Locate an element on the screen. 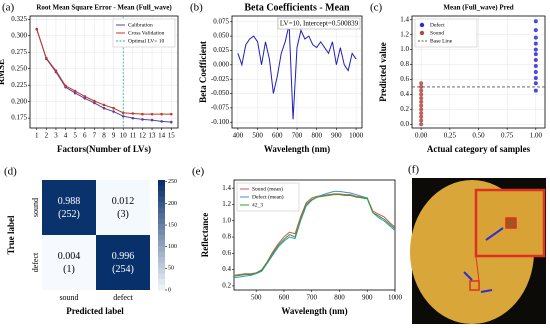  legend-label: Defect is located at coordinates (437, 24).